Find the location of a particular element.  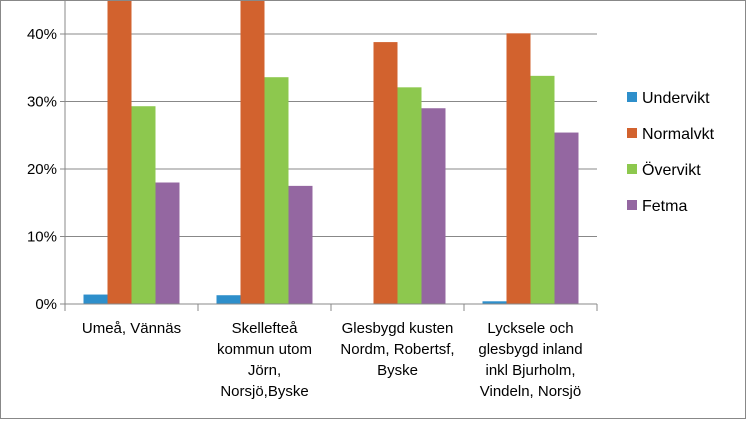

legend-label: Undervikt is located at coordinates (676, 98).